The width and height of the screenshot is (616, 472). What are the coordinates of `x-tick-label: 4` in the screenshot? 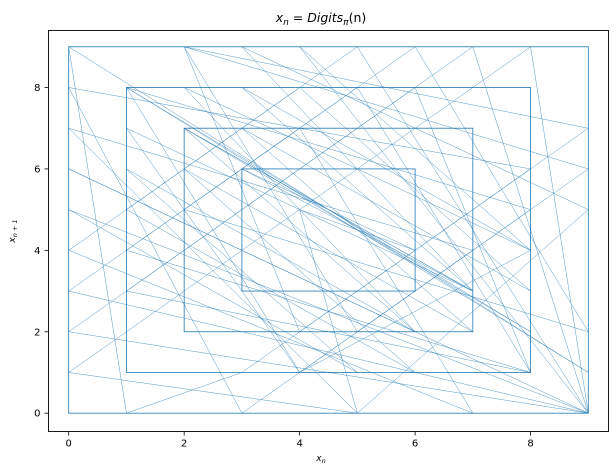 It's located at (299, 444).